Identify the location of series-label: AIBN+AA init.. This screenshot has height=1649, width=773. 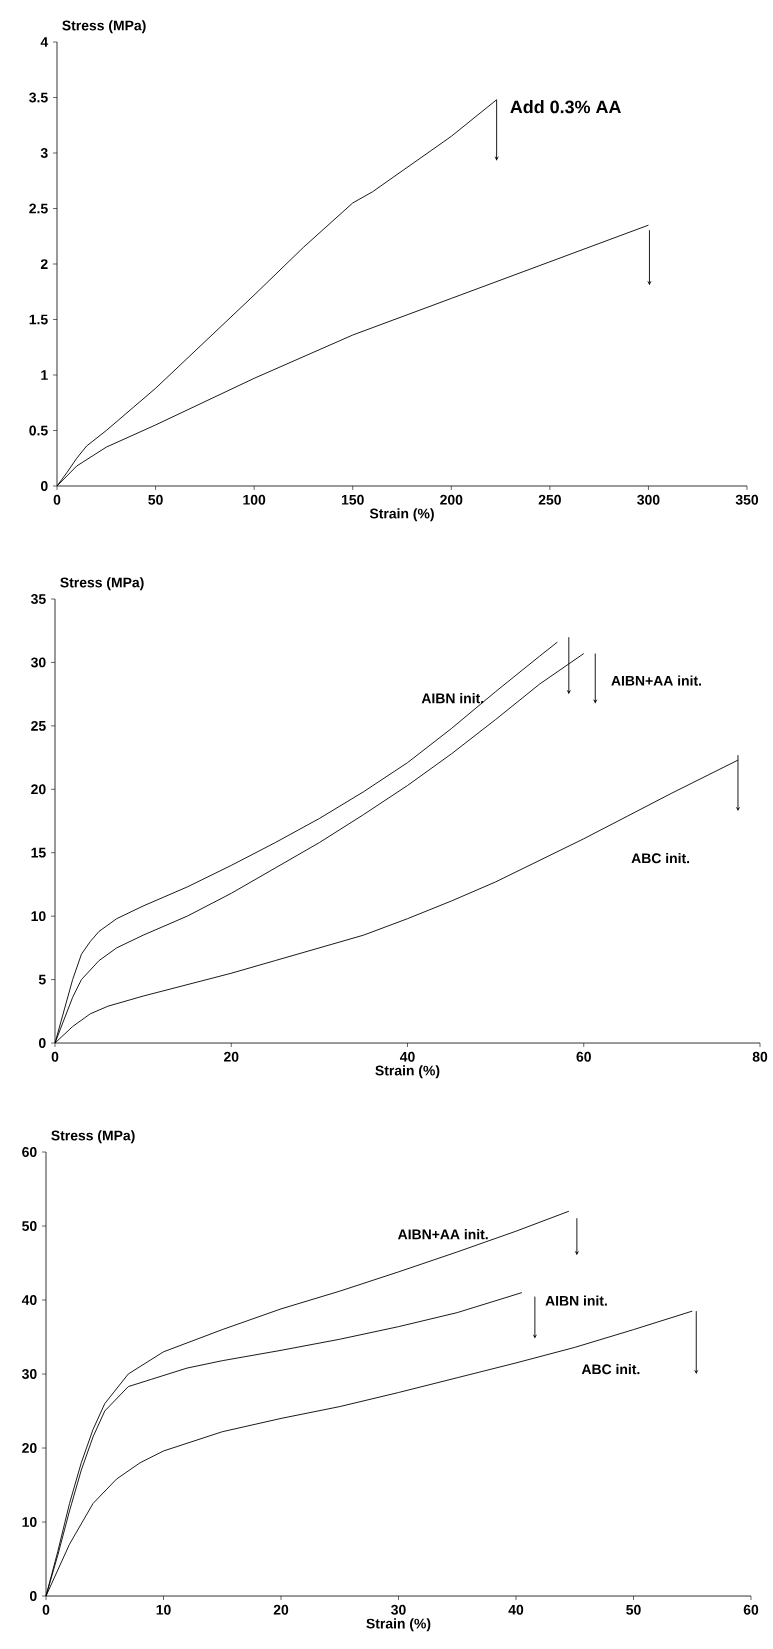
(442, 1234).